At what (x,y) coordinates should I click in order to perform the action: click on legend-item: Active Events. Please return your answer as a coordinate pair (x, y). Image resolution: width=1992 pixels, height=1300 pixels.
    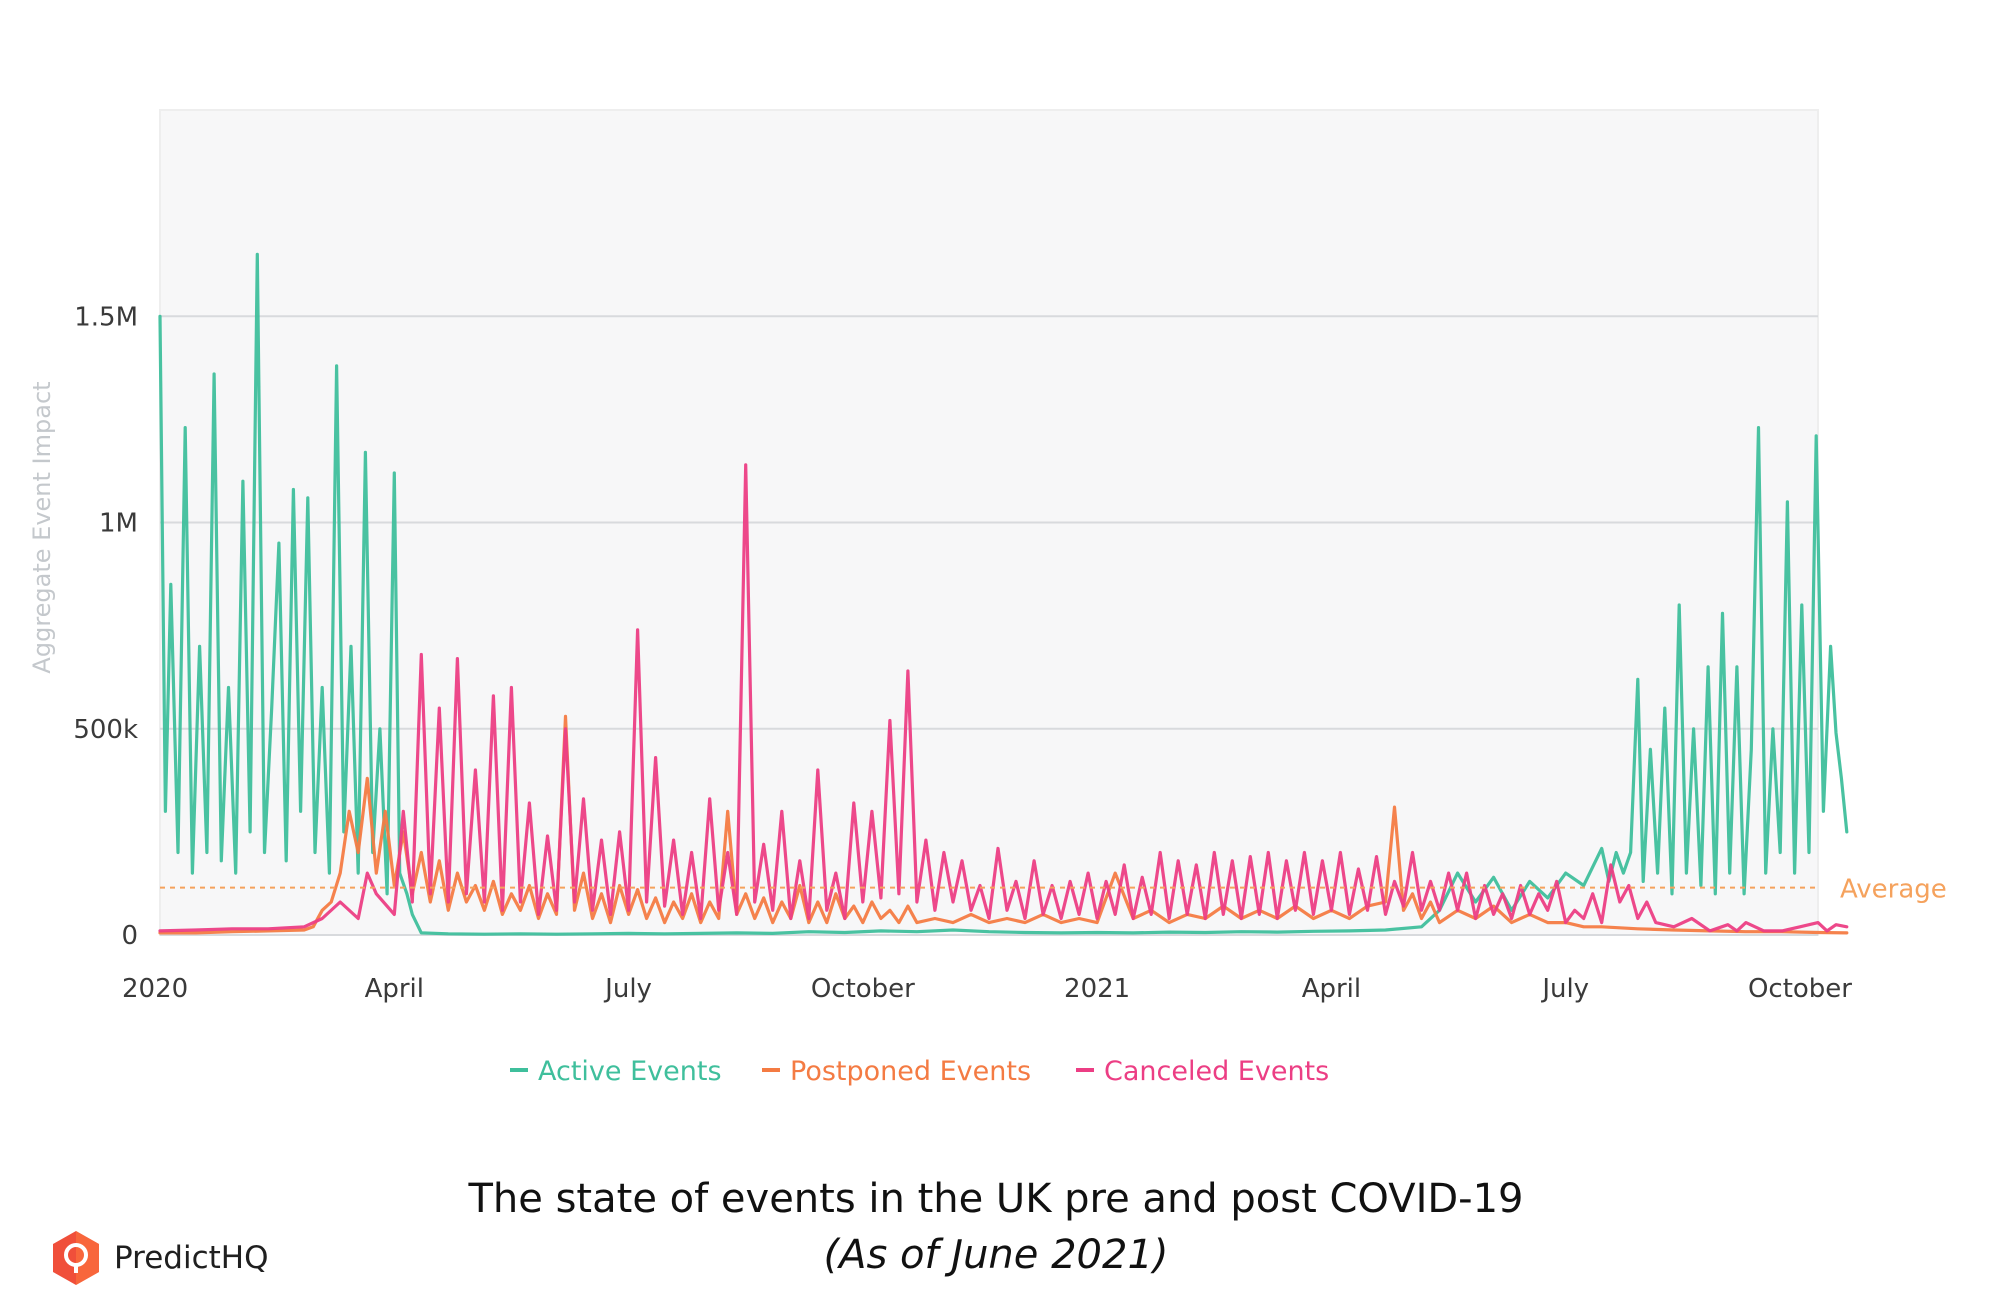
    Looking at the image, I should click on (616, 1071).